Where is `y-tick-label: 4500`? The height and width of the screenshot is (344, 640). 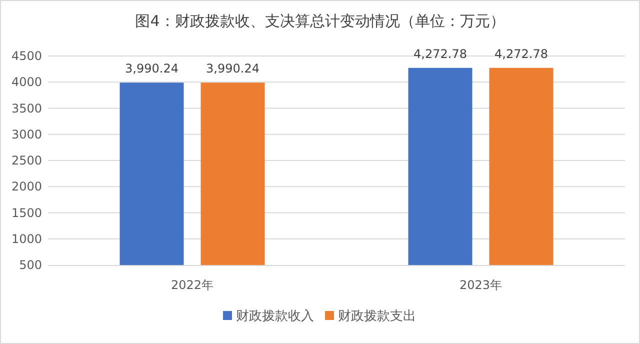 y-tick-label: 4500 is located at coordinates (26, 56).